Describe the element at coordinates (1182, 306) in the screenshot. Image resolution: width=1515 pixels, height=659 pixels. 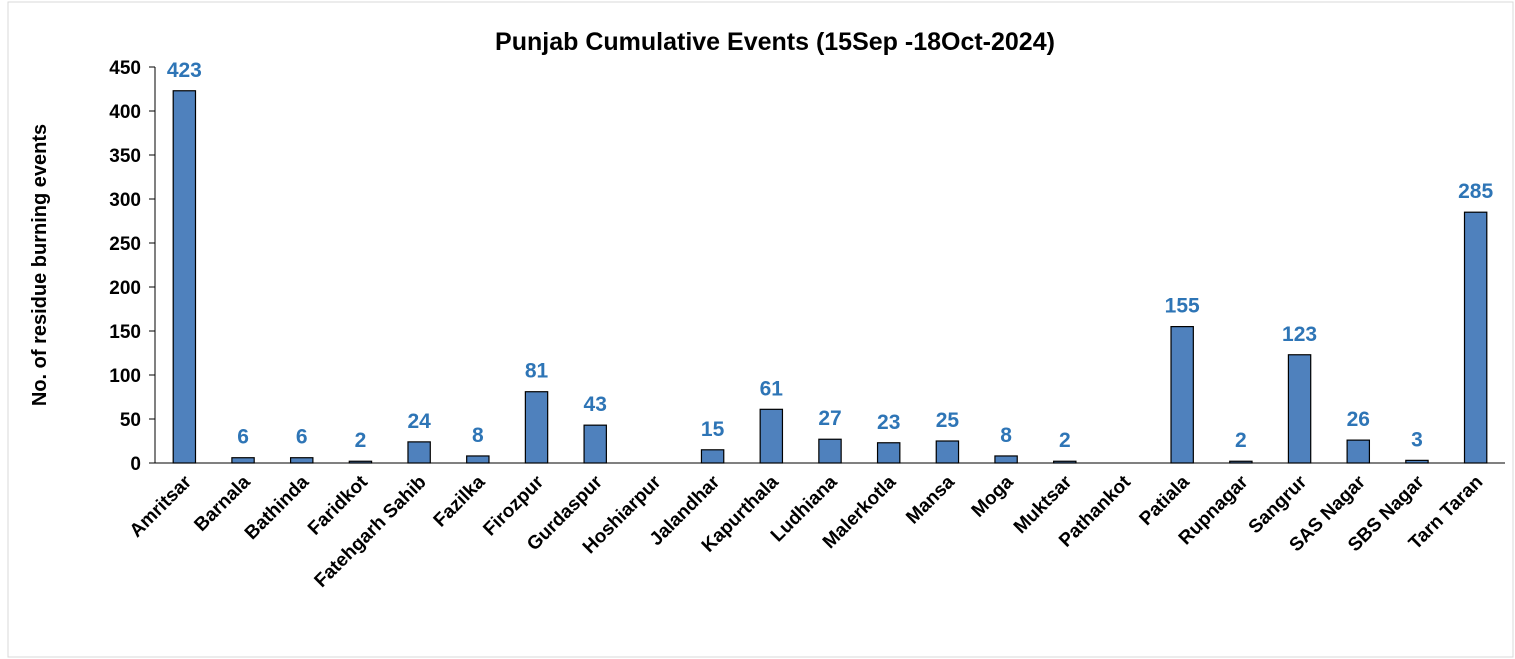
I see `data-label: 155` at that location.